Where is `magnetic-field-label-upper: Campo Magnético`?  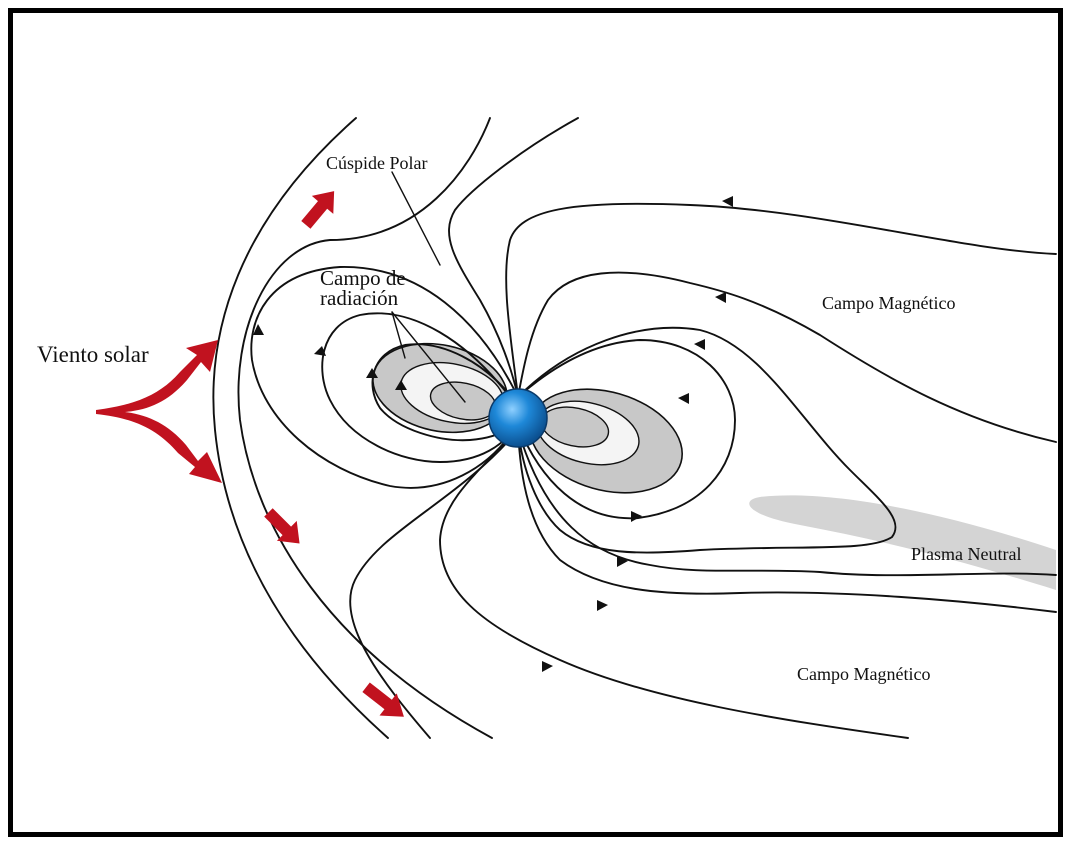 magnetic-field-label-upper: Campo Magnético is located at coordinates (889, 303).